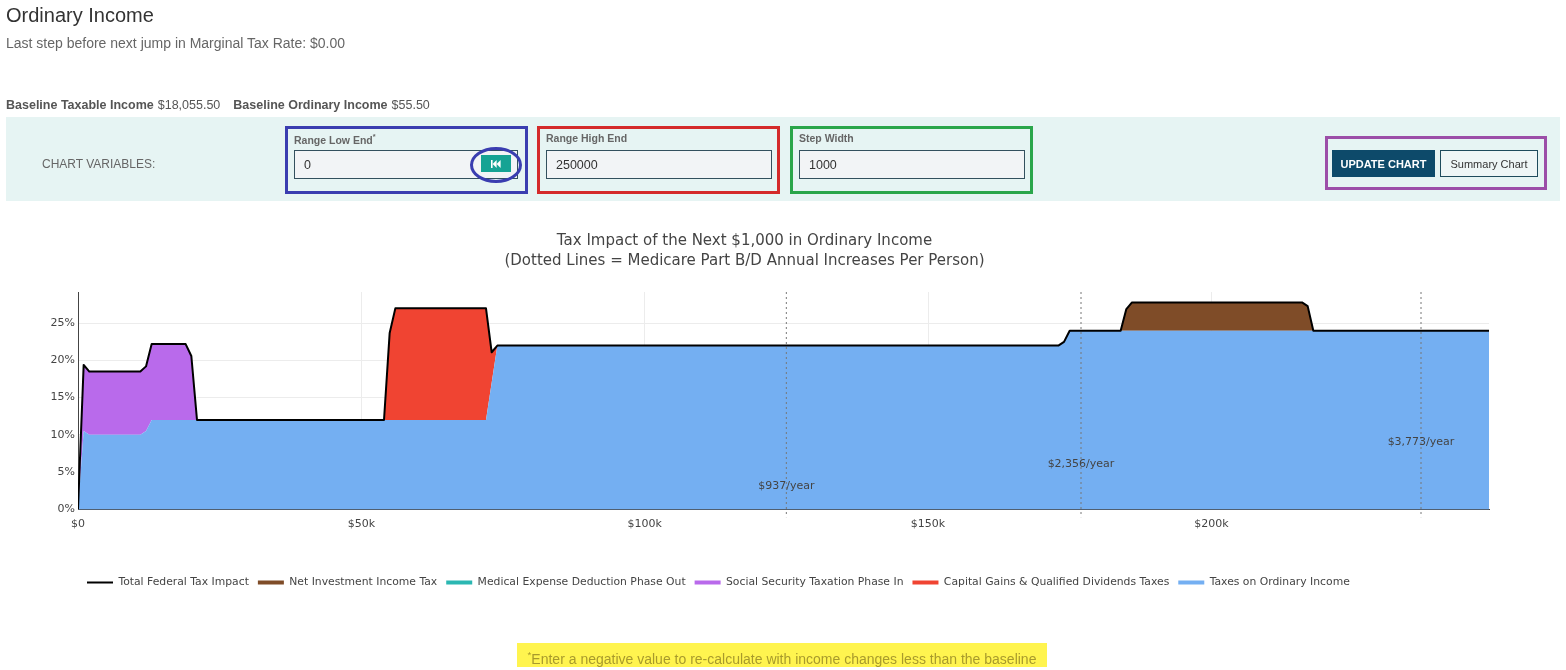 Image resolution: width=1566 pixels, height=670 pixels. Describe the element at coordinates (1383, 163) in the screenshot. I see `text: UPDATE CHART` at that location.